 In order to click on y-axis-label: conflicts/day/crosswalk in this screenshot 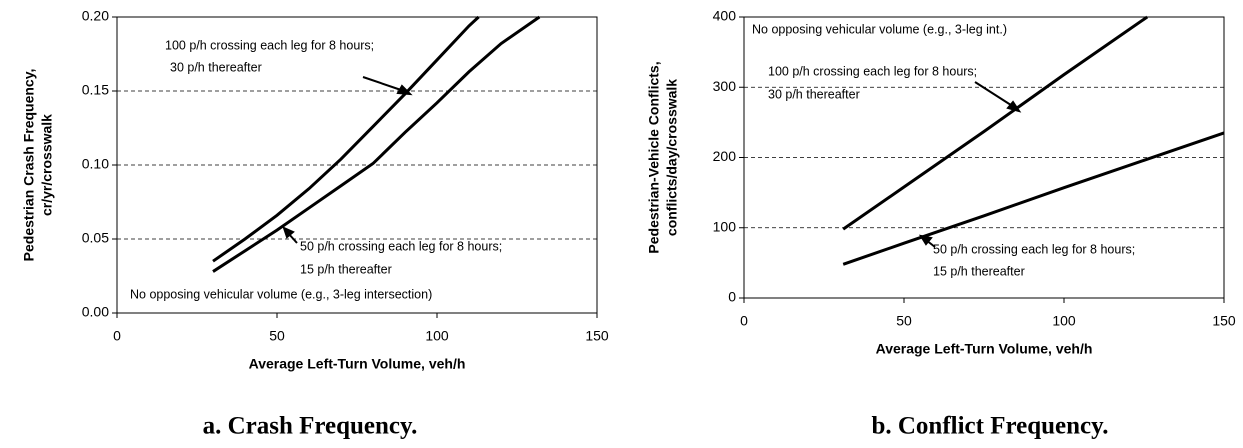, I will do `click(672, 157)`.